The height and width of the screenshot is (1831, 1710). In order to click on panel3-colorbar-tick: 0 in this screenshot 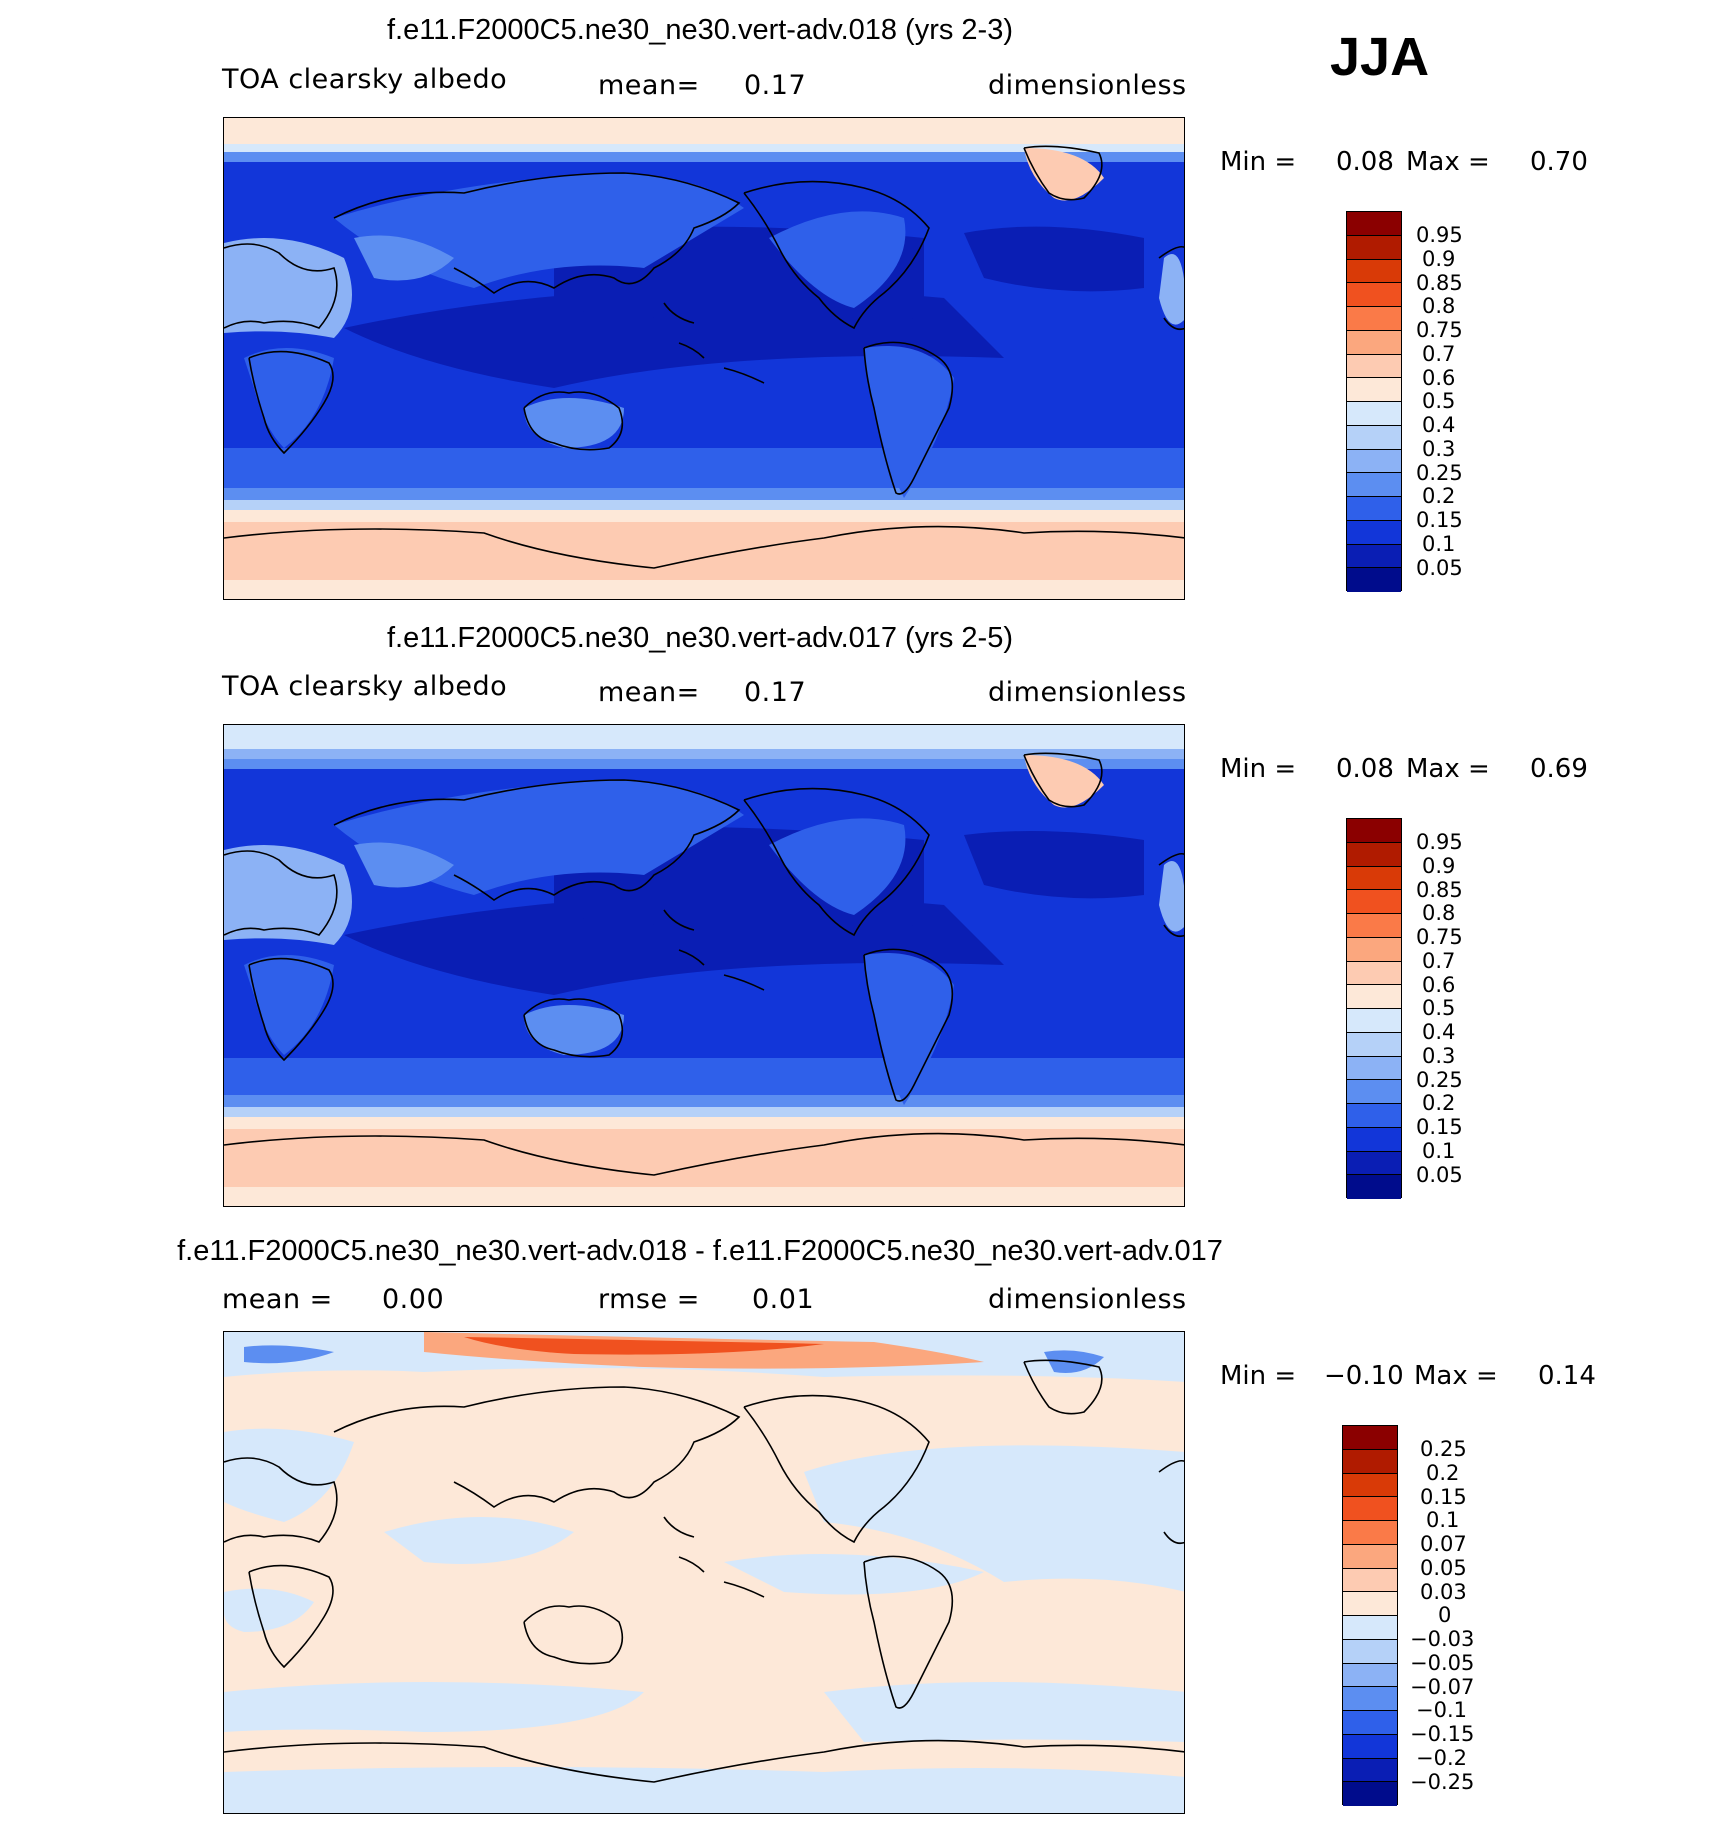, I will do `click(1445, 1615)`.